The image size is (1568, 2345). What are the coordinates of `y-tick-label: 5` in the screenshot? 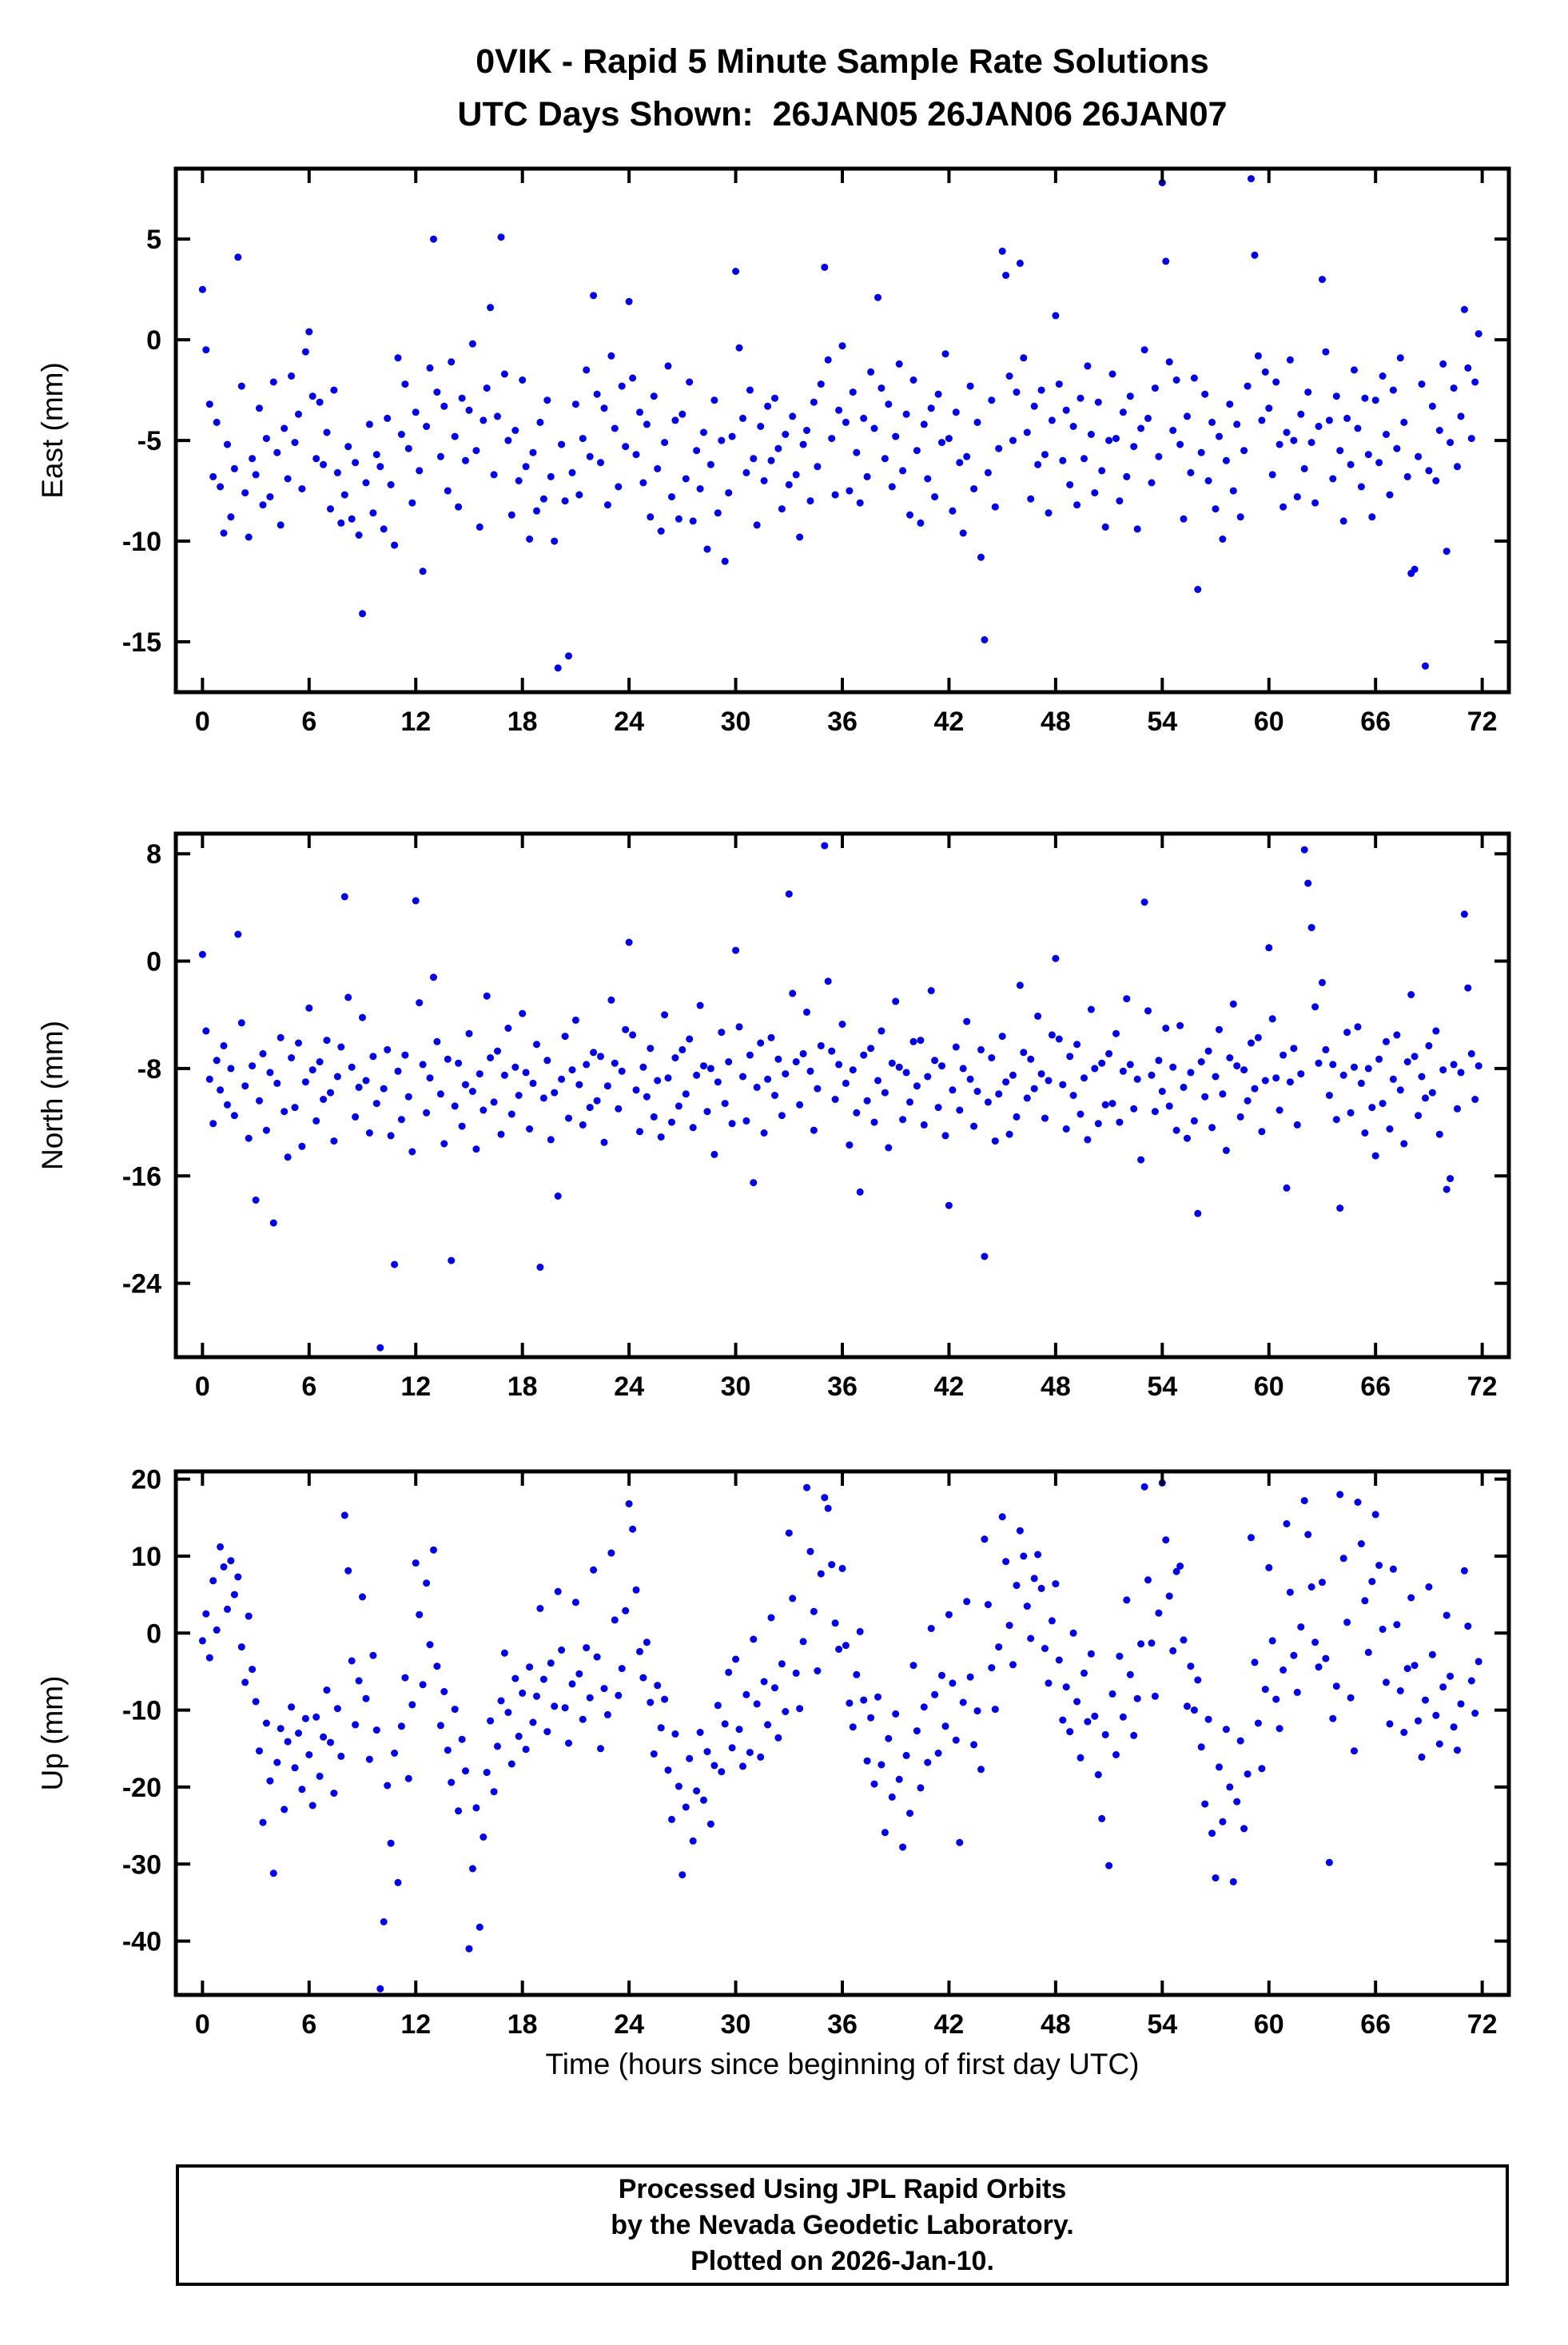 It's located at (153, 240).